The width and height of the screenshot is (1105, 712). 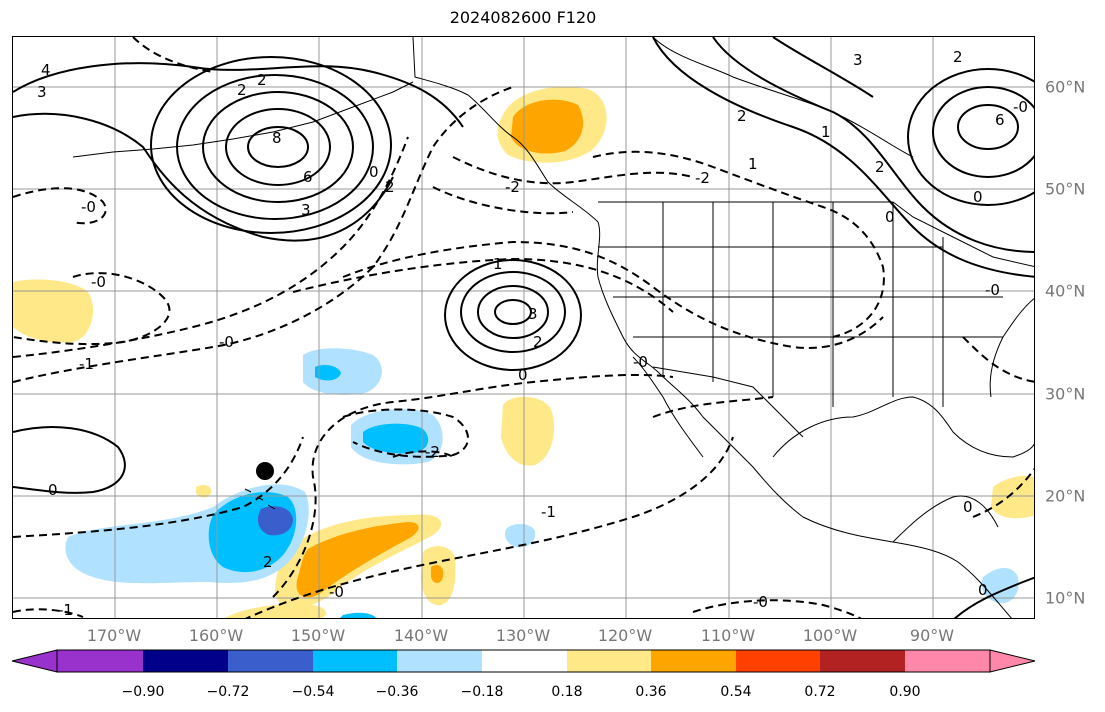 What do you see at coordinates (668, 407) in the screenshot?
I see `baja` at bounding box center [668, 407].